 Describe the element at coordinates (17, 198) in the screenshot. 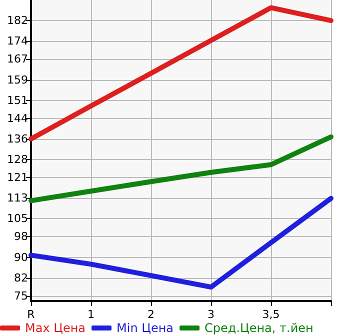

I see `y-tick-label: 113` at that location.